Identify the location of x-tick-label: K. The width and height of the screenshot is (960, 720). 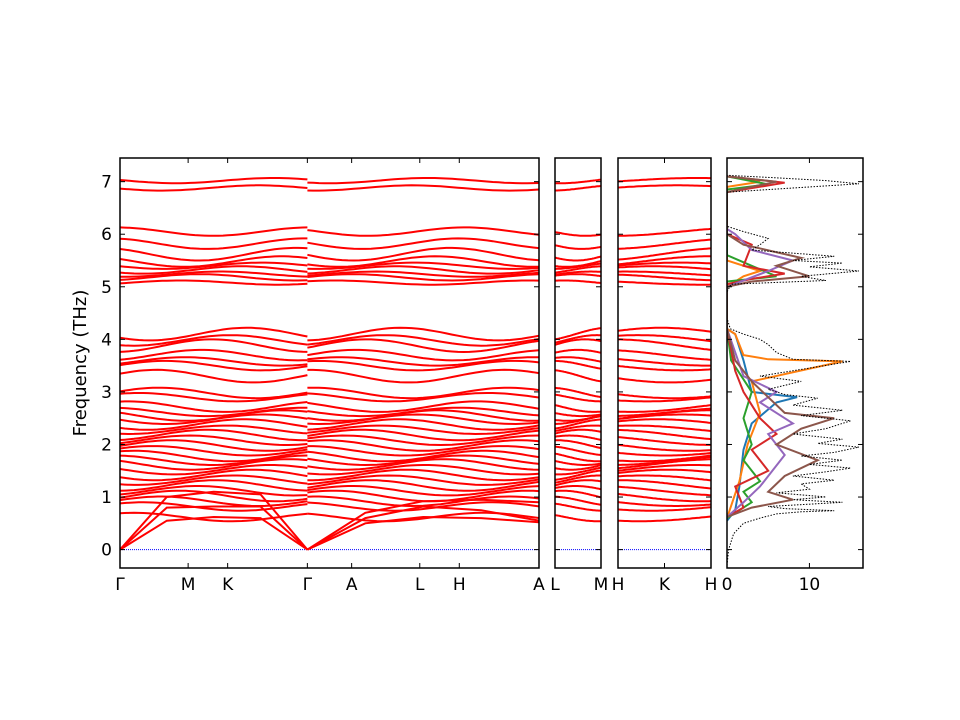
(228, 585).